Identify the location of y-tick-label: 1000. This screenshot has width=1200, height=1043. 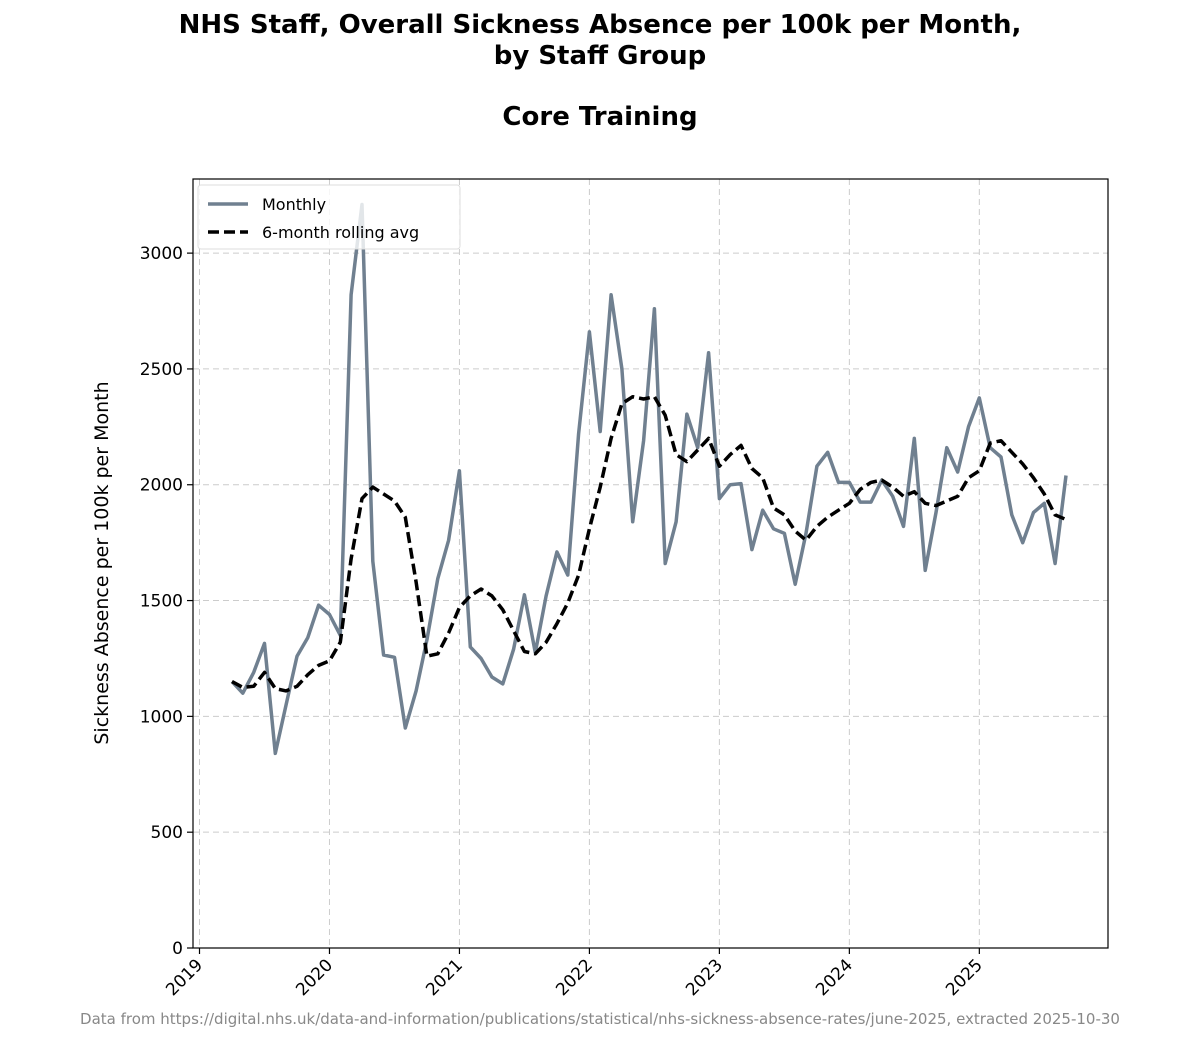
(161, 717).